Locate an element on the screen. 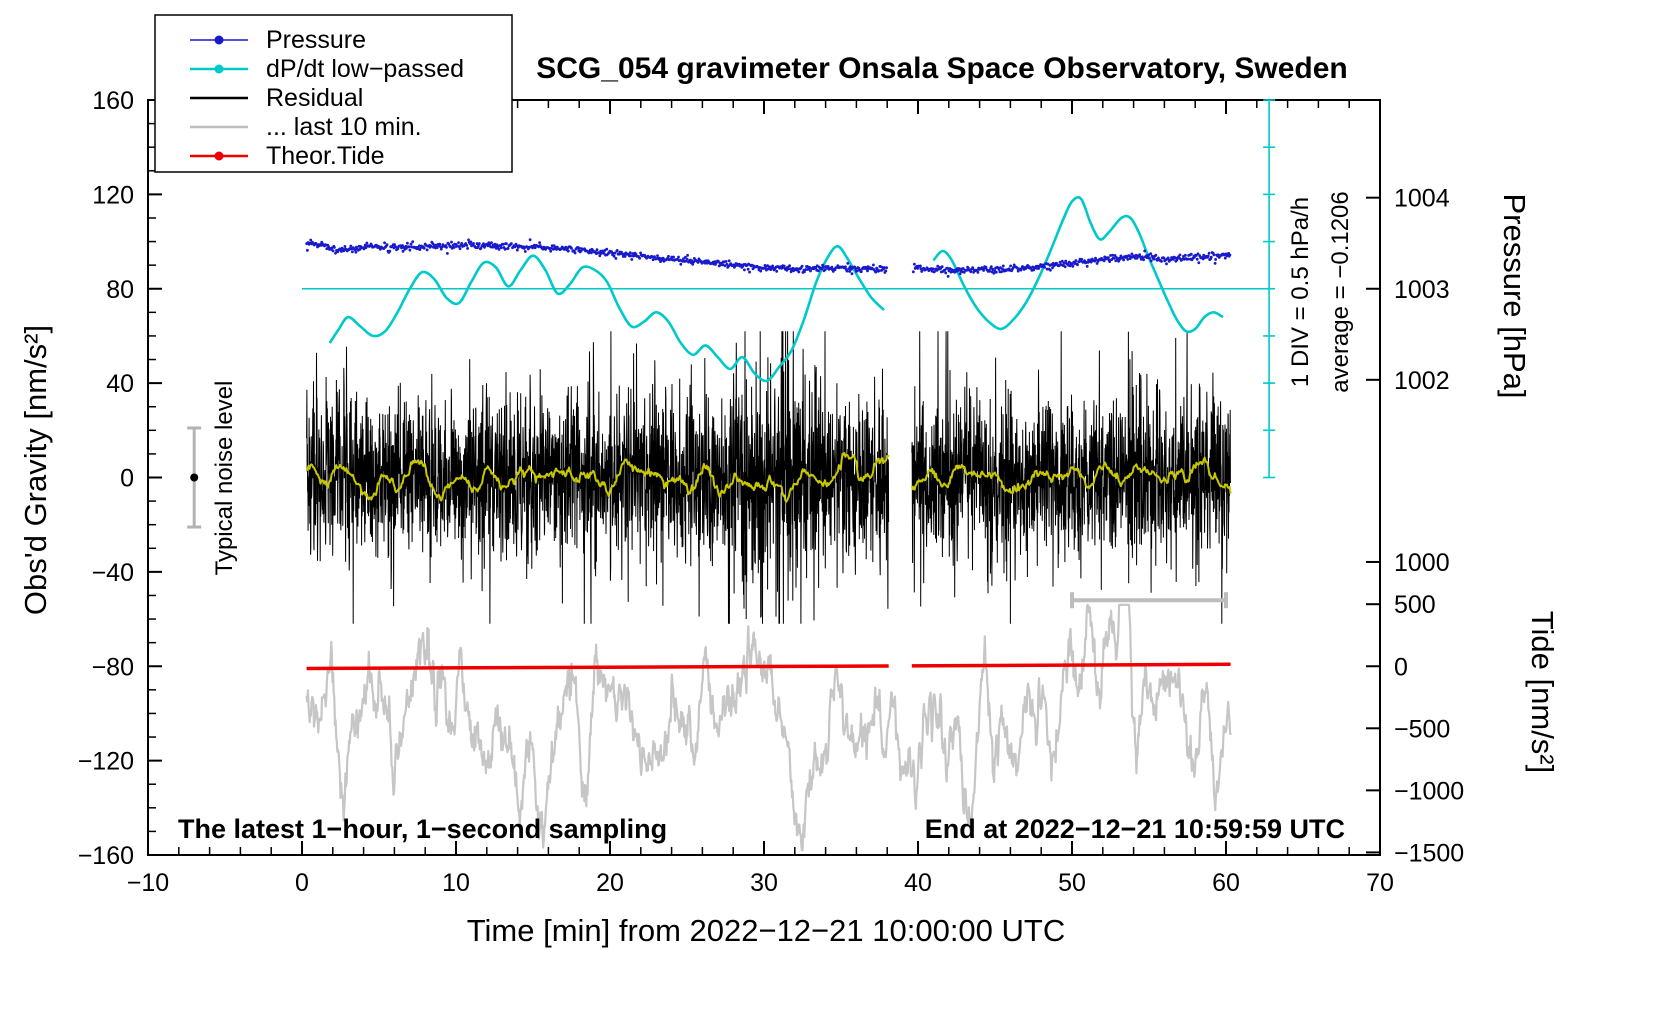 This screenshot has height=1020, width=1660. legend-label-dpdt: dP/dt low−passed is located at coordinates (365, 69).